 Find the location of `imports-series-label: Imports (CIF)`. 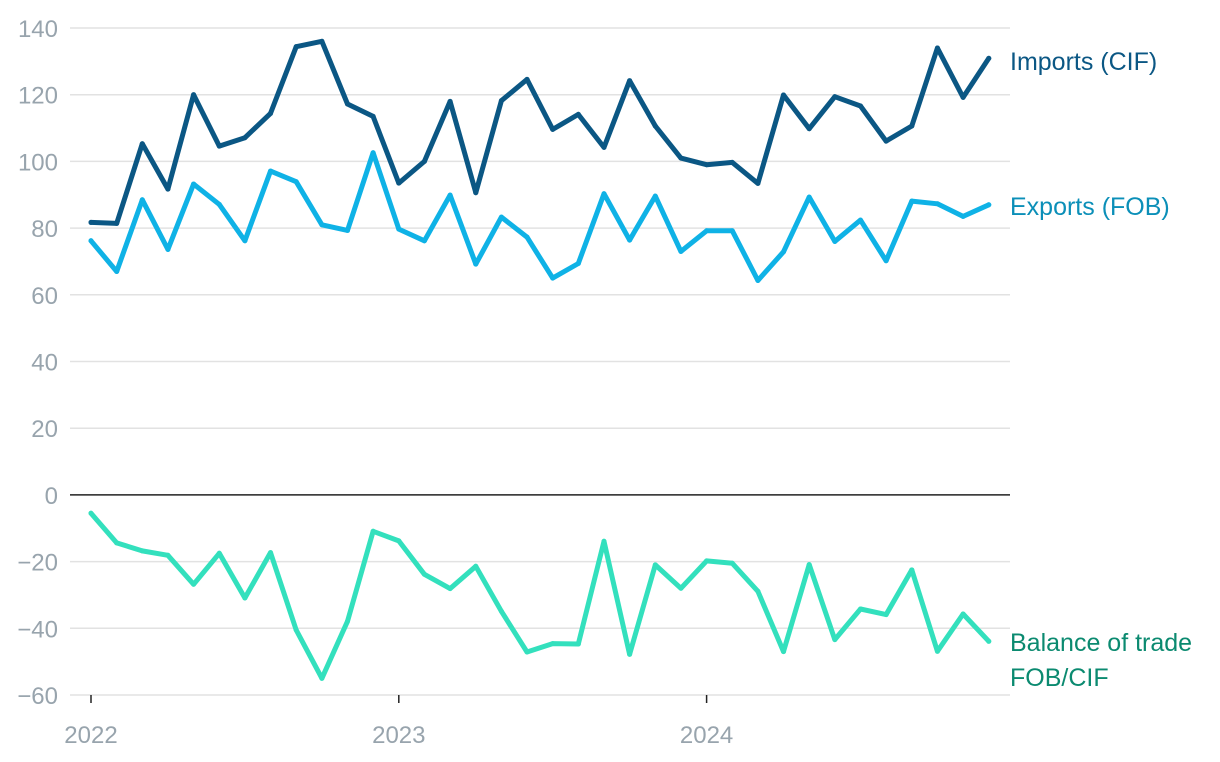

imports-series-label: Imports (CIF) is located at coordinates (1083, 62).